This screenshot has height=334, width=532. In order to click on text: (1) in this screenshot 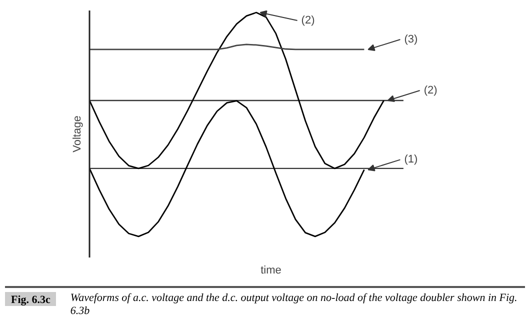, I will do `click(411, 160)`.